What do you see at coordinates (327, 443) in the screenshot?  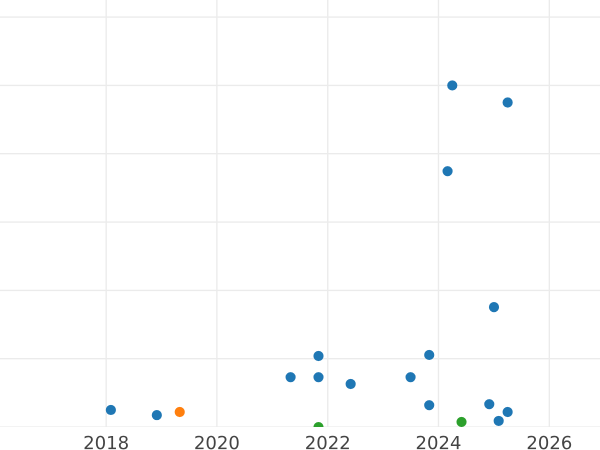 I see `x-tick-label: 2022` at bounding box center [327, 443].